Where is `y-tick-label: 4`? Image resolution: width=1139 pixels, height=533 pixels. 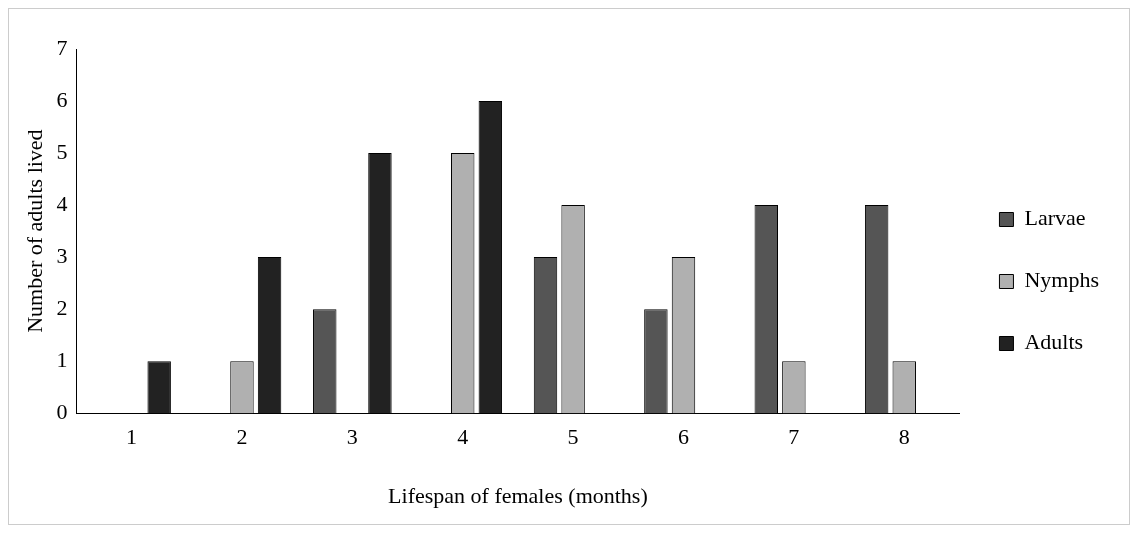
y-tick-label: 4 is located at coordinates (62, 203).